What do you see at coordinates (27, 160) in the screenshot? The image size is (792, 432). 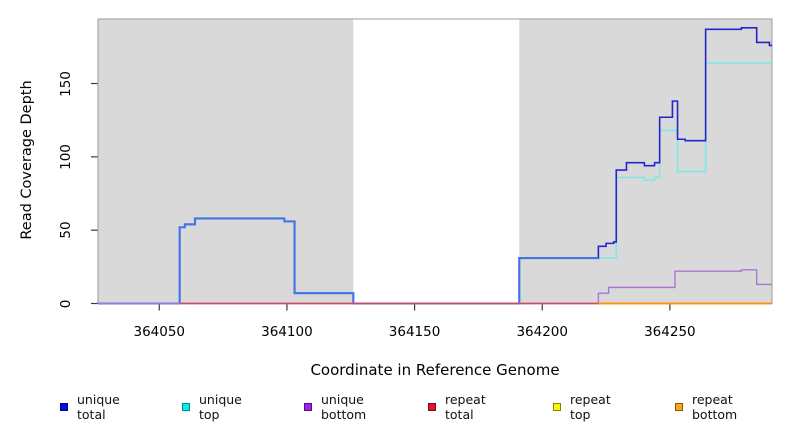 I see `y-axis-title: Read Coverage Depth` at bounding box center [27, 160].